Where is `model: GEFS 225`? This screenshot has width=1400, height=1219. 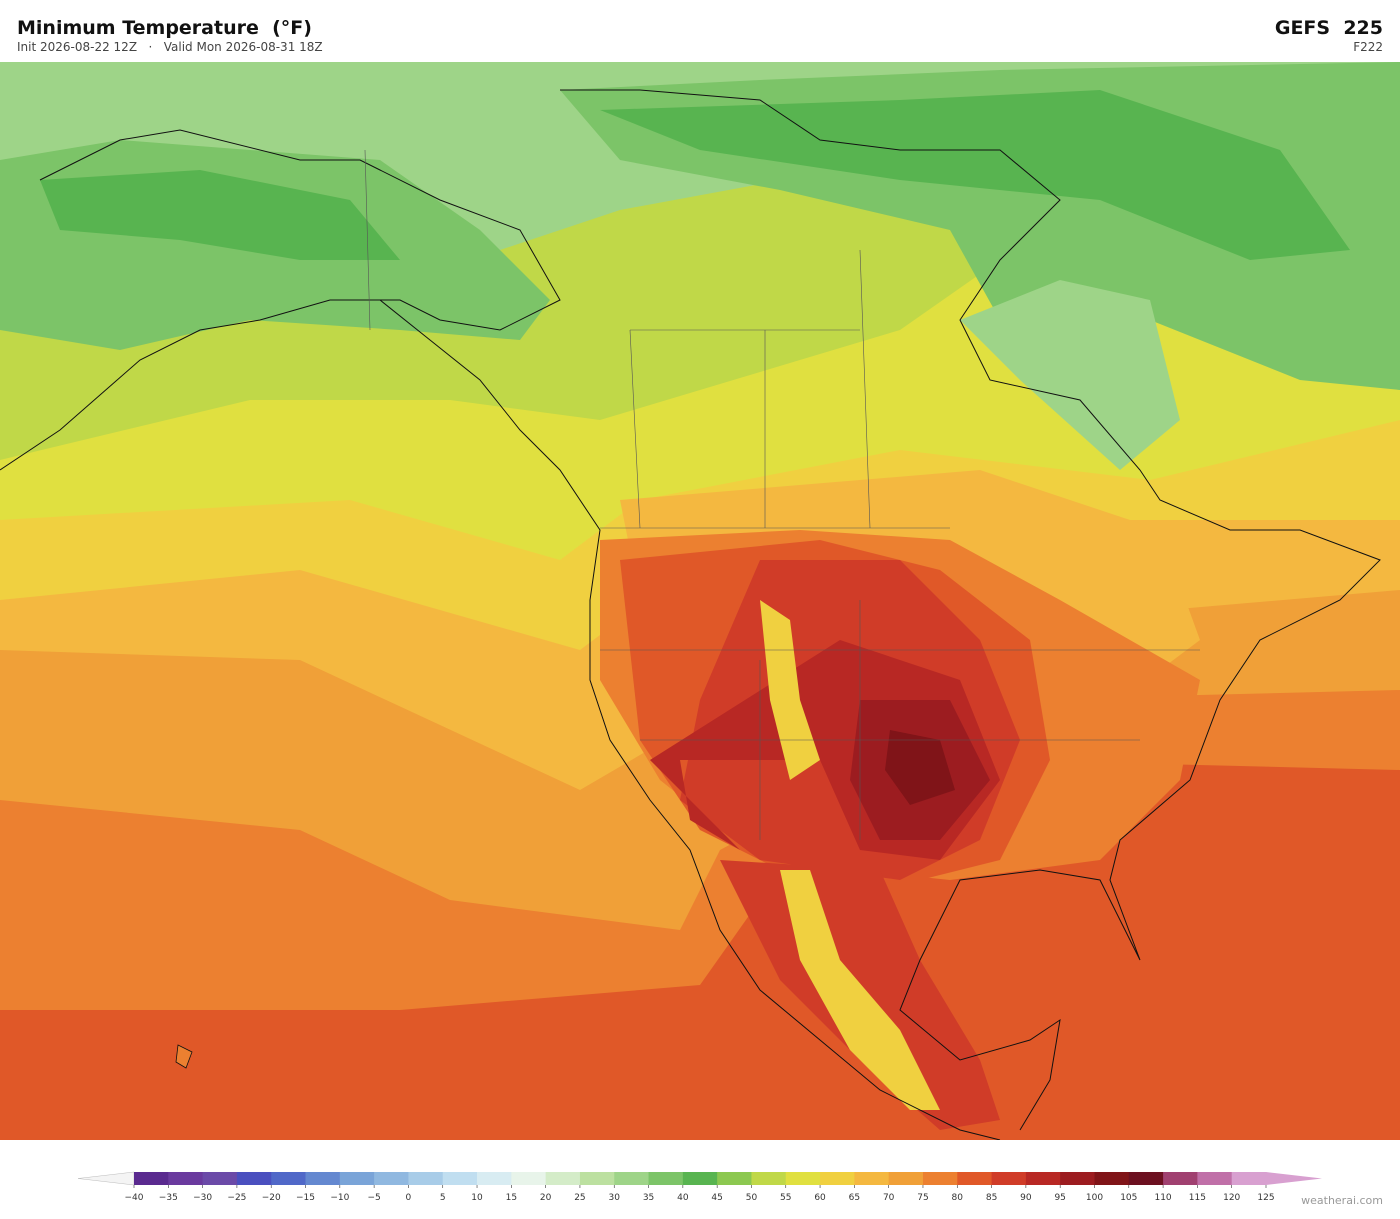
model: GEFS 225 is located at coordinates (1329, 28).